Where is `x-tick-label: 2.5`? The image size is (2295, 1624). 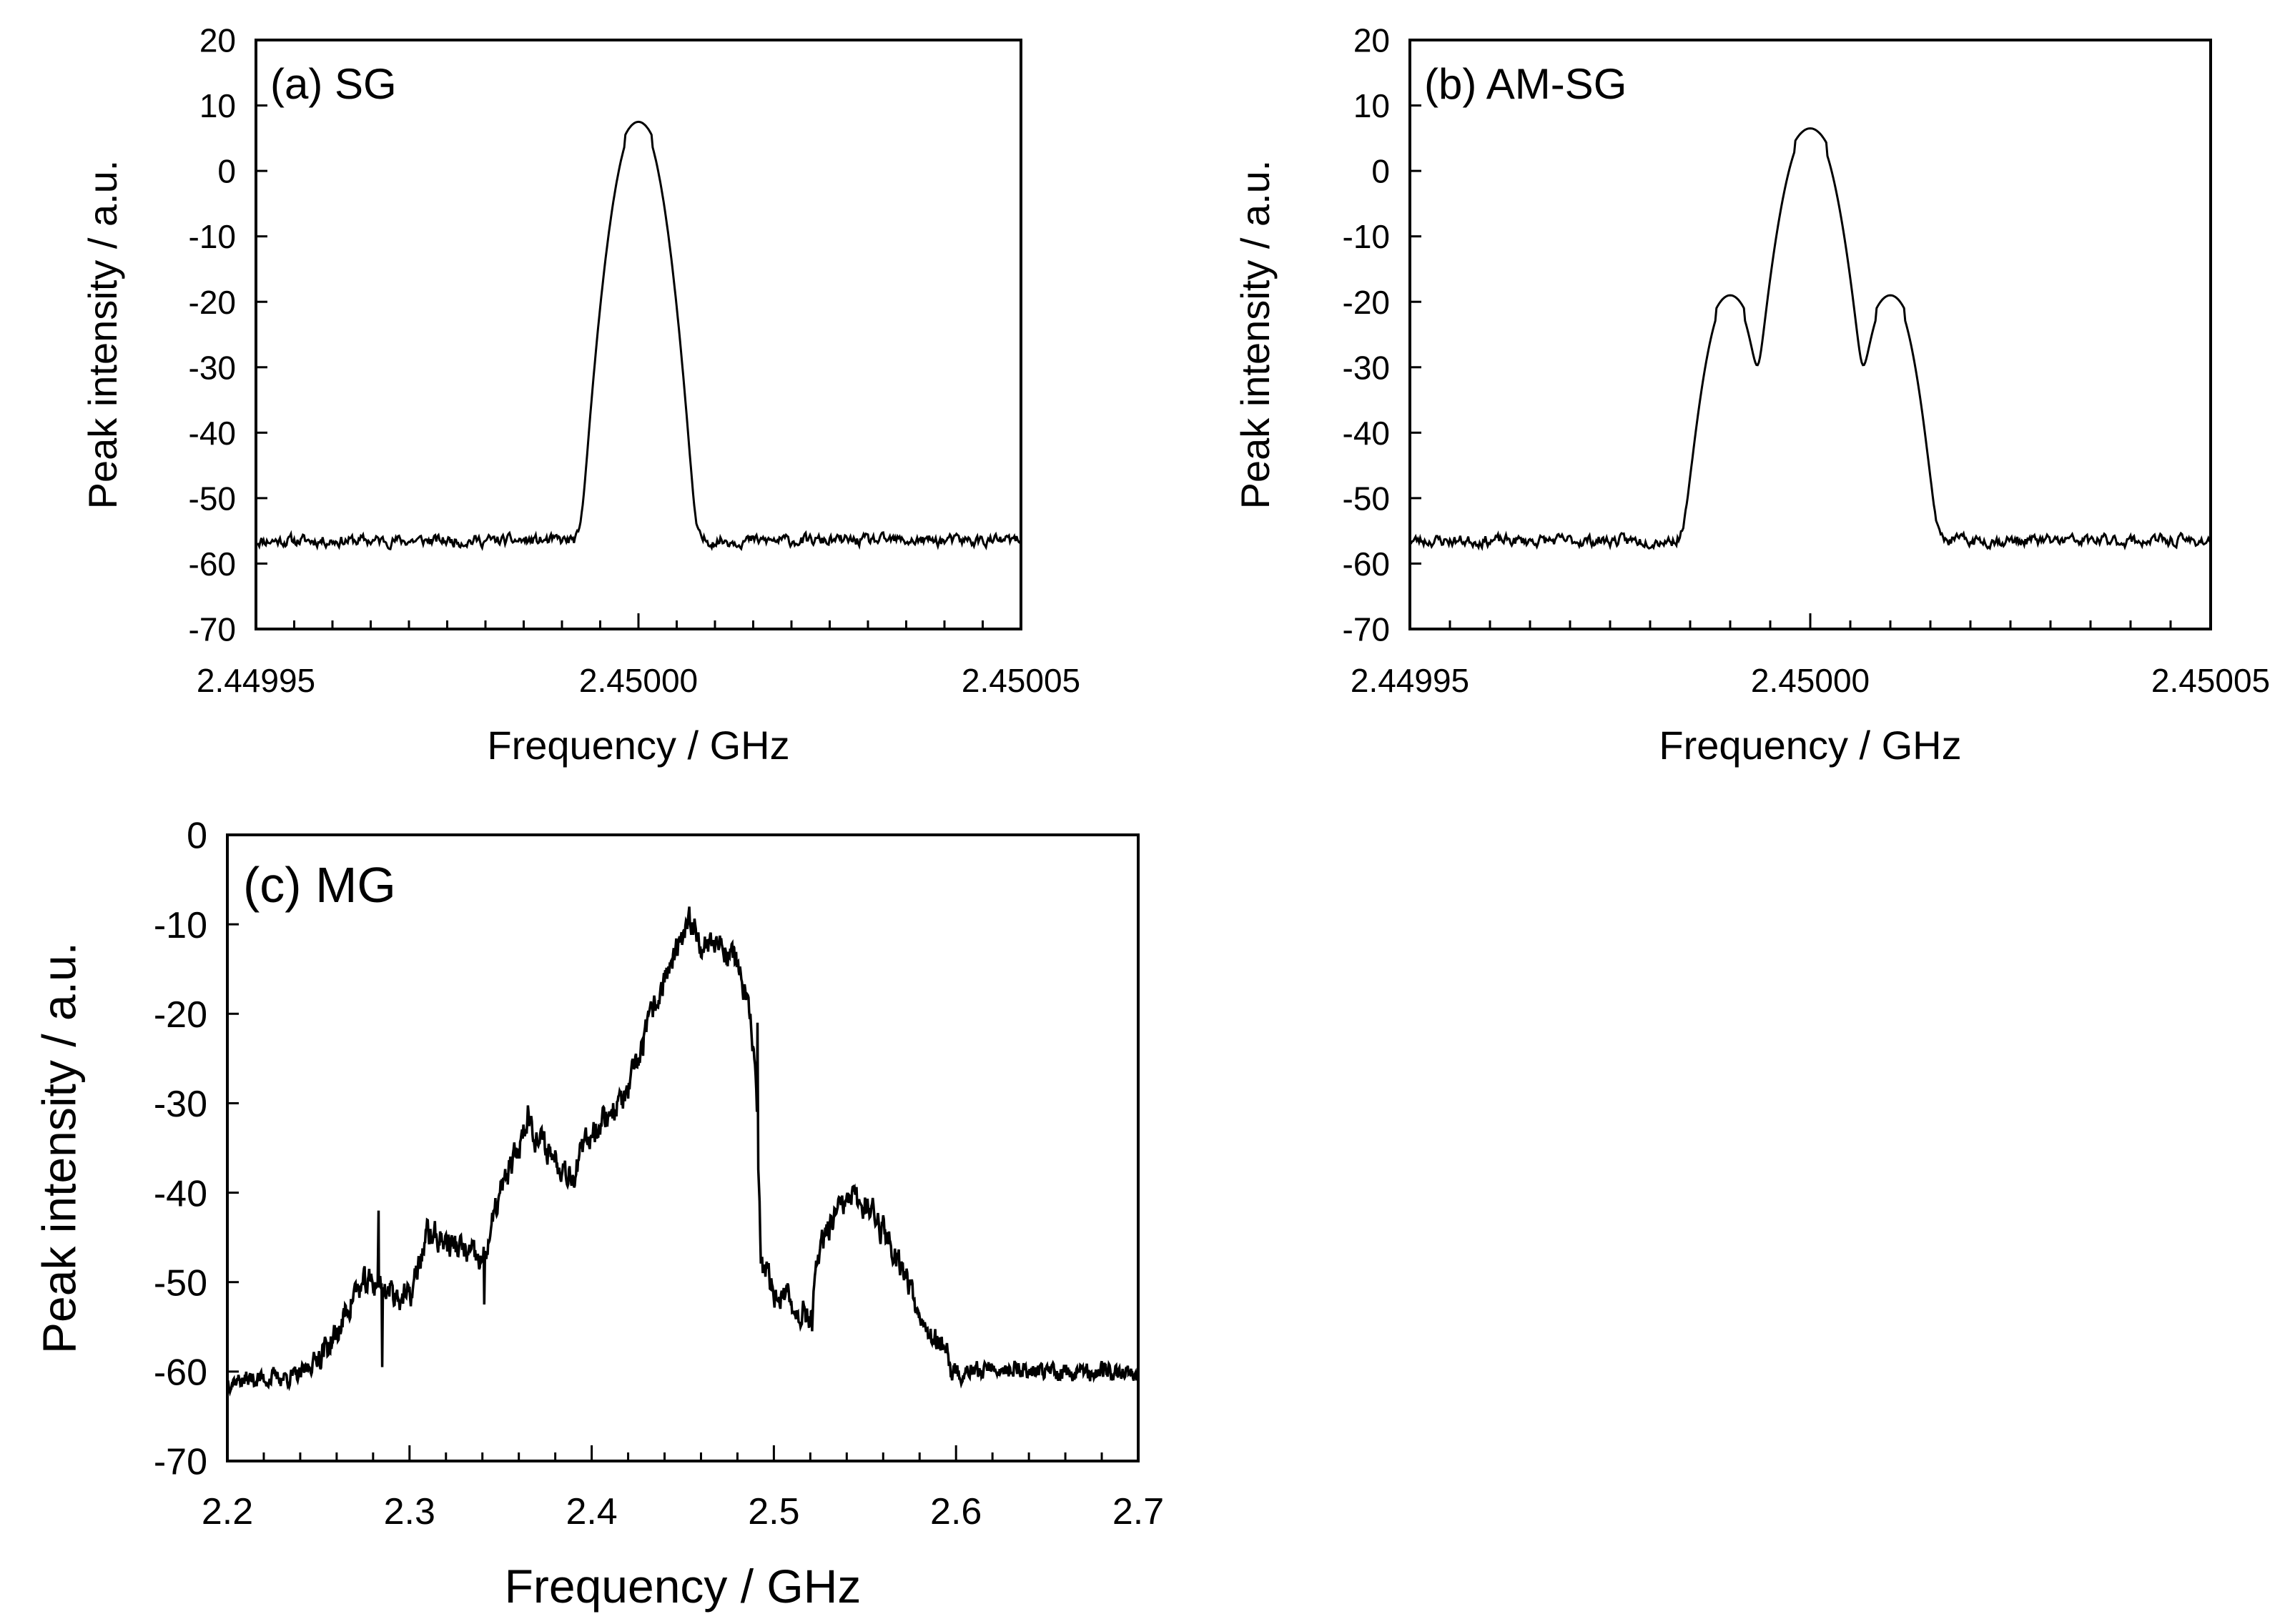
x-tick-label: 2.5 is located at coordinates (773, 1512).